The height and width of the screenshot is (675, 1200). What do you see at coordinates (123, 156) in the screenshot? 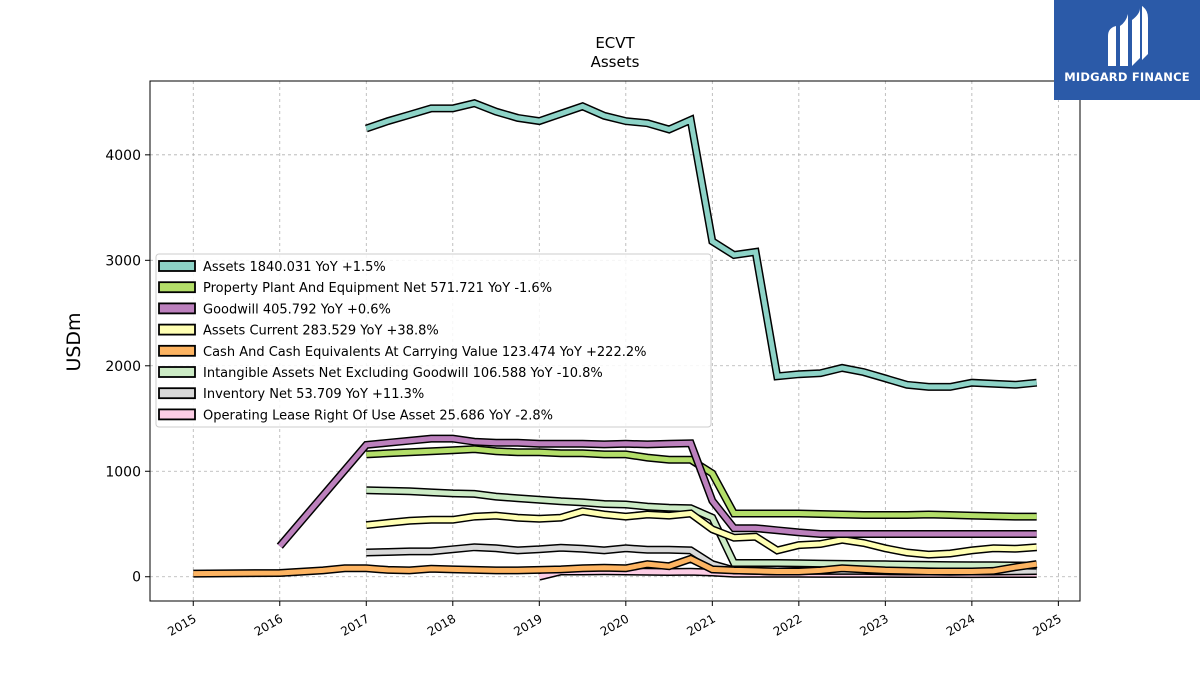
I see `y-tick-label: 4000` at bounding box center [123, 156].